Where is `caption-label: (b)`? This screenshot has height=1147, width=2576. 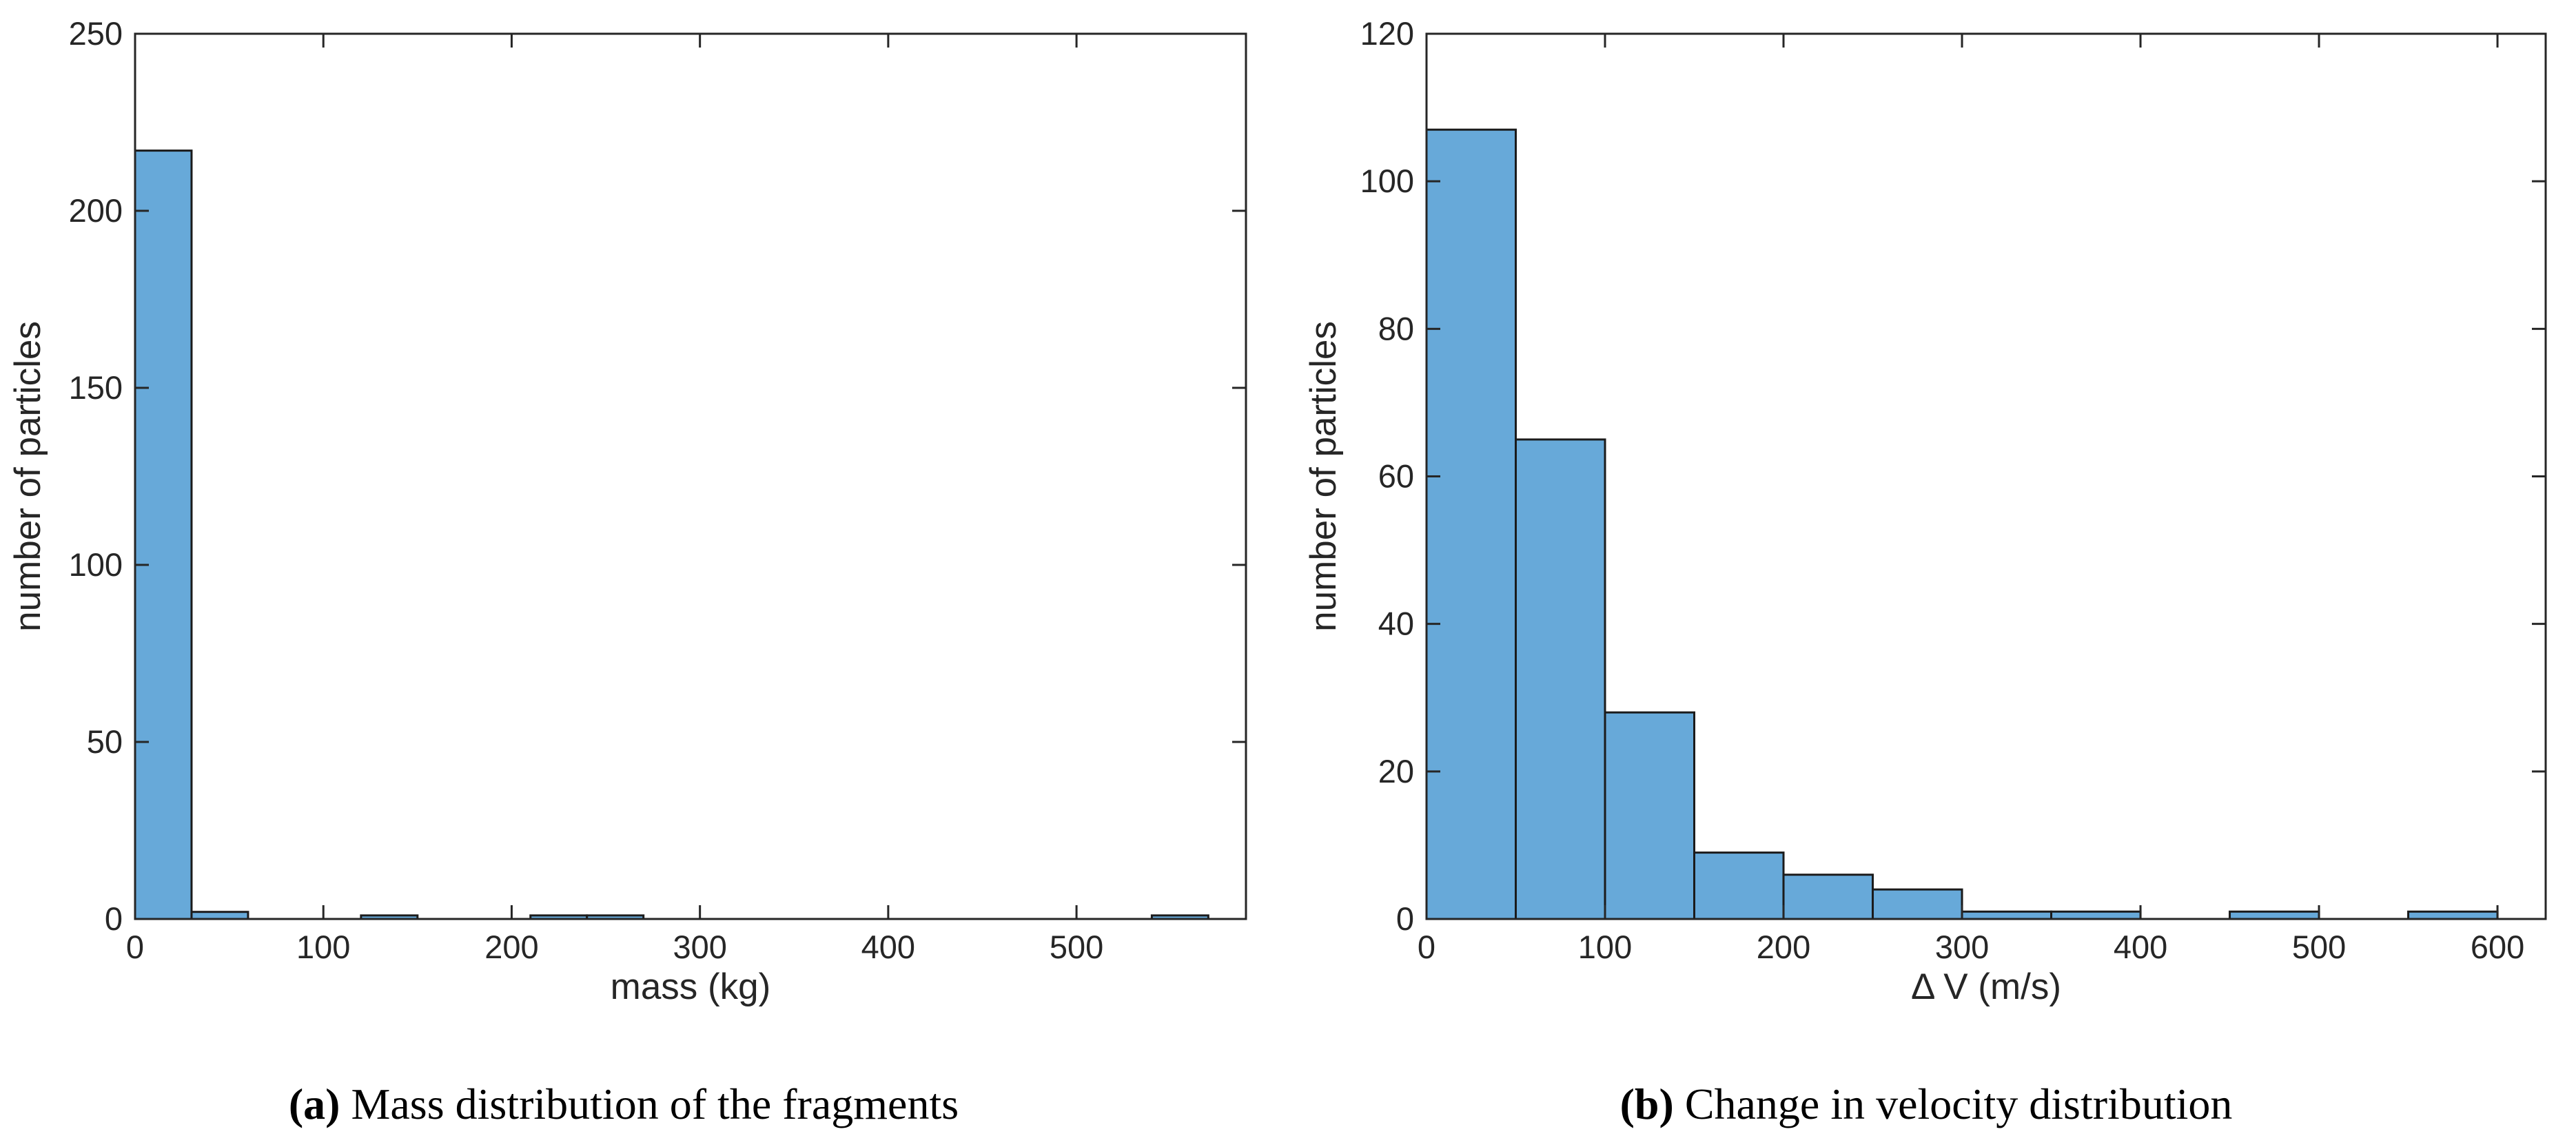
caption-label: (b) is located at coordinates (1647, 1103).